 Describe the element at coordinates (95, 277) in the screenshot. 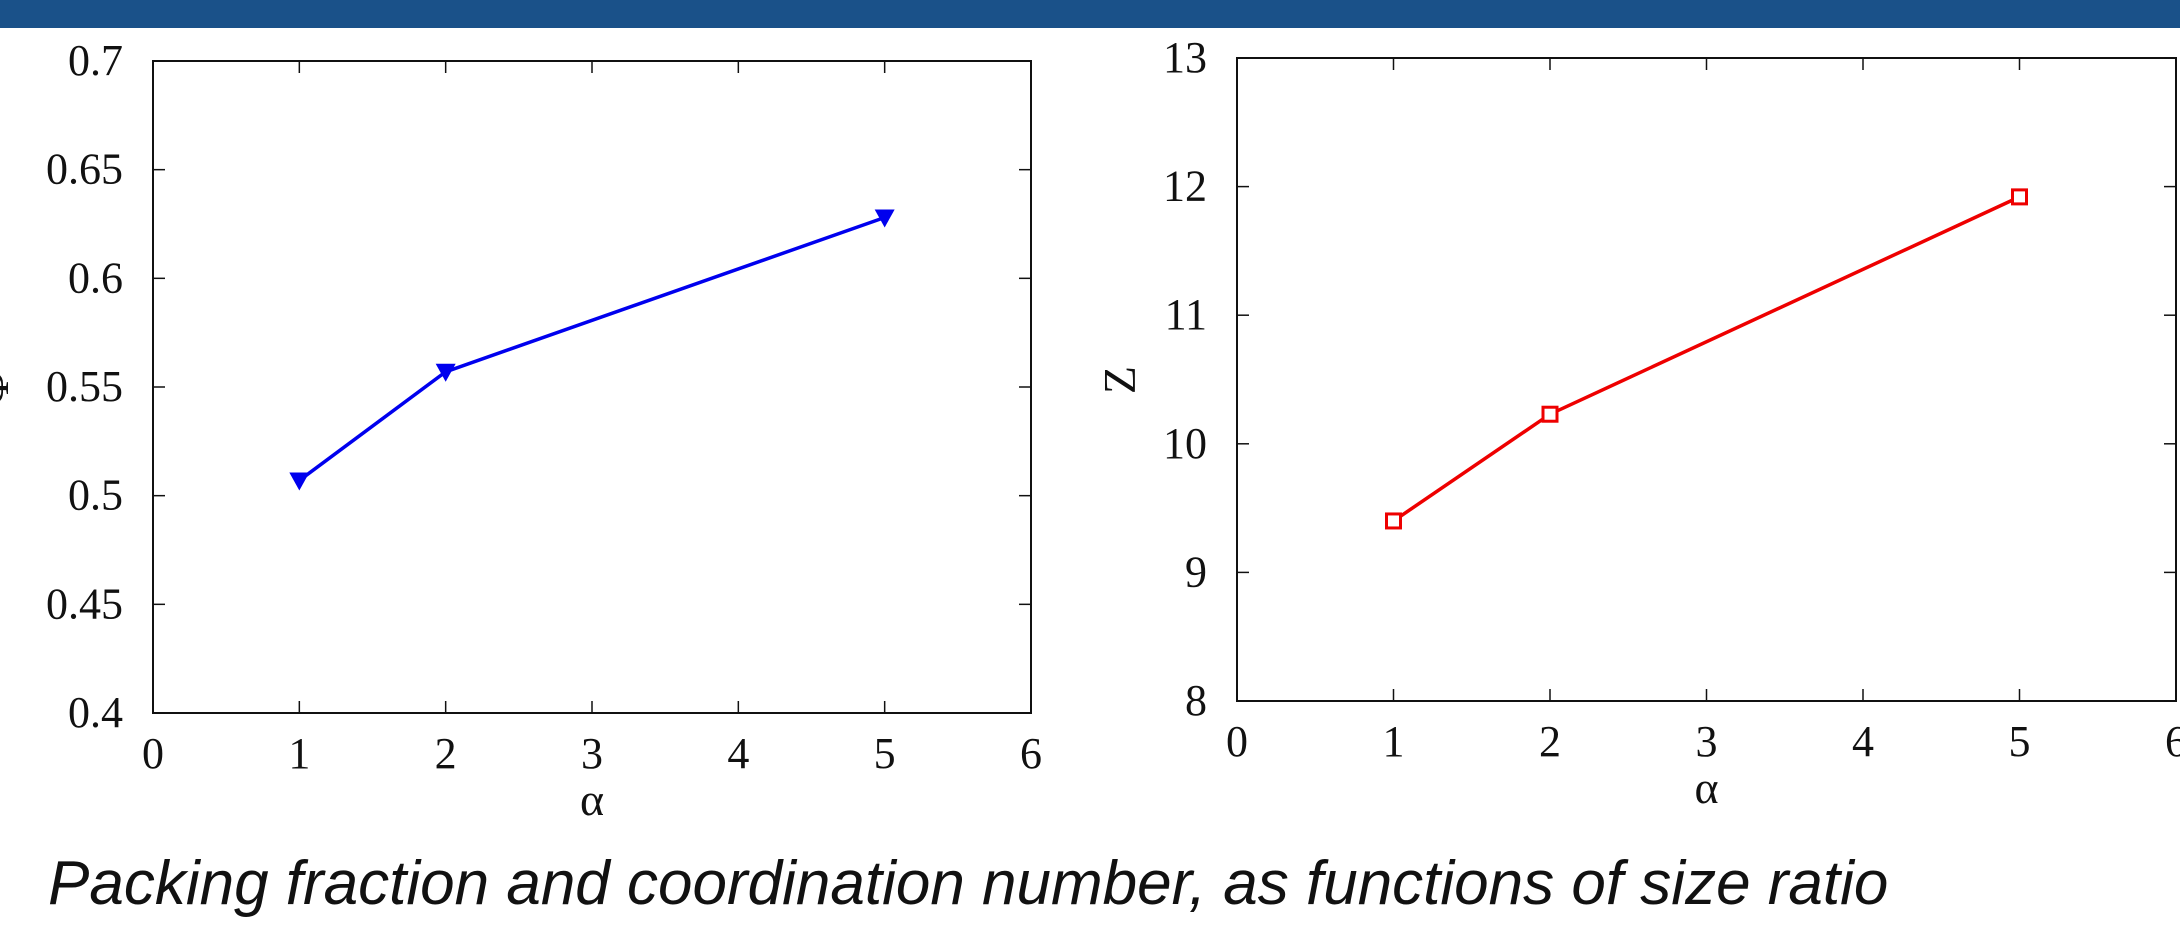

I see `y-tick-label: 0.6` at that location.